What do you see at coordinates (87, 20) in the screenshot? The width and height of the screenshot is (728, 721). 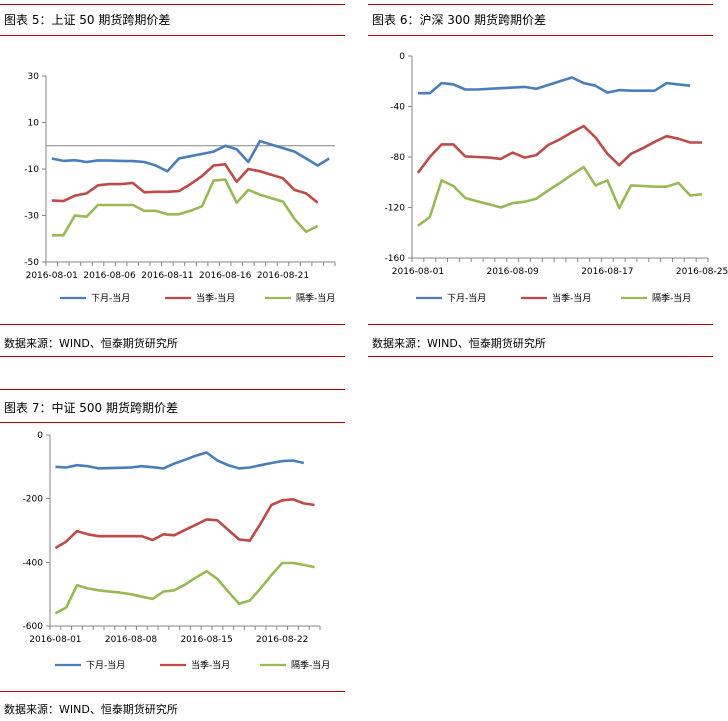 I see `chart-title: 图表 5：上证 50 期货跨期价差` at bounding box center [87, 20].